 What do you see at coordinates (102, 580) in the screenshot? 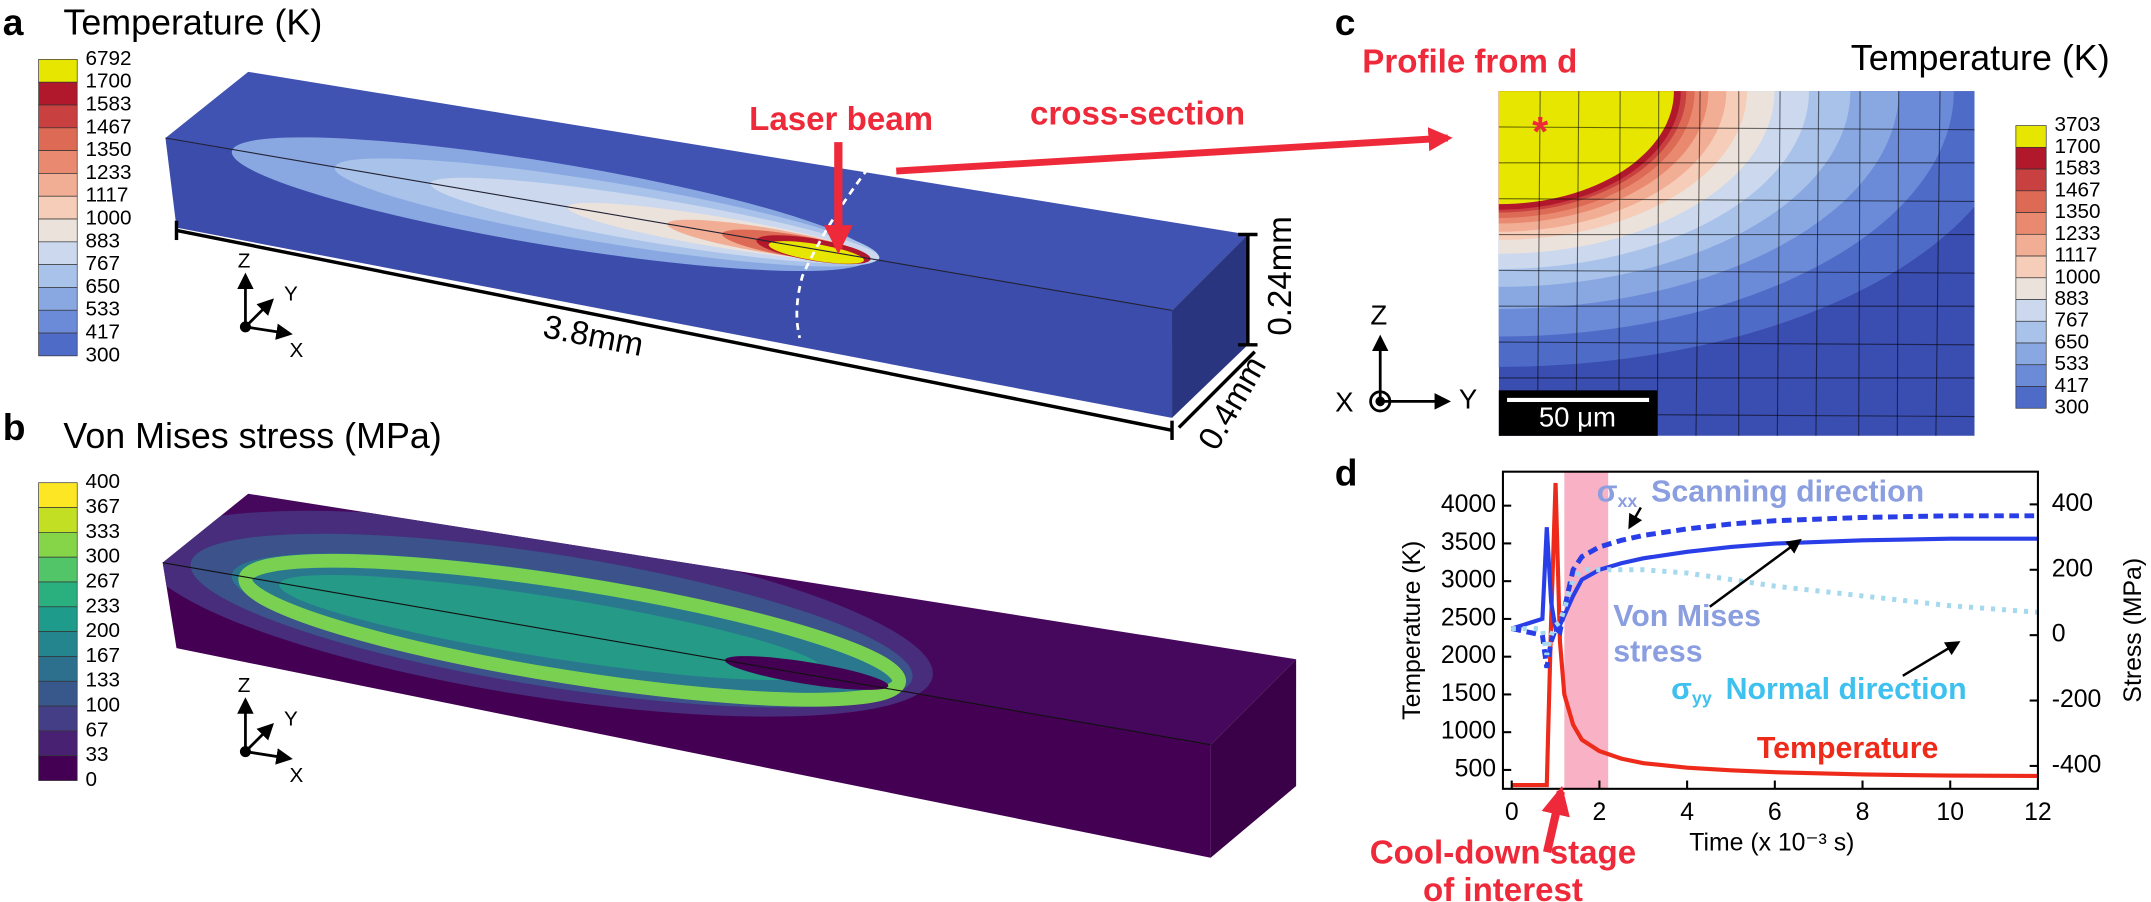
I see `colorbar-label: 267` at bounding box center [102, 580].